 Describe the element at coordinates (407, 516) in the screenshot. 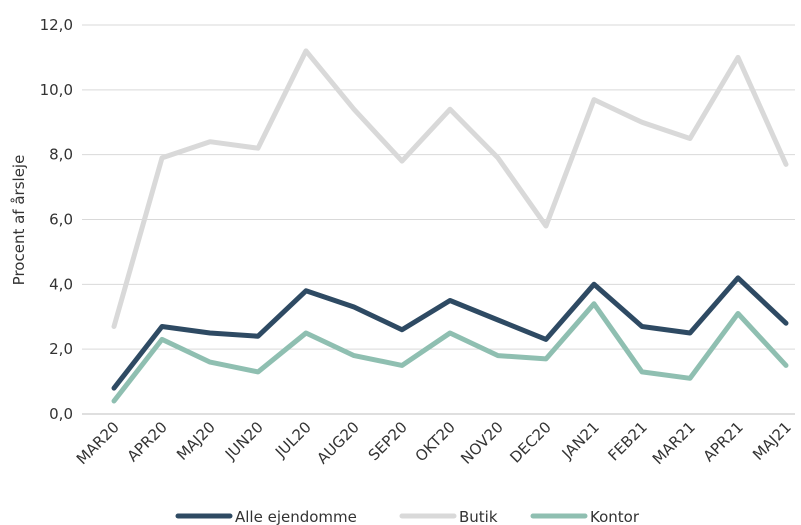

I see `legend: Alle ejendomme Butik Kontor` at that location.